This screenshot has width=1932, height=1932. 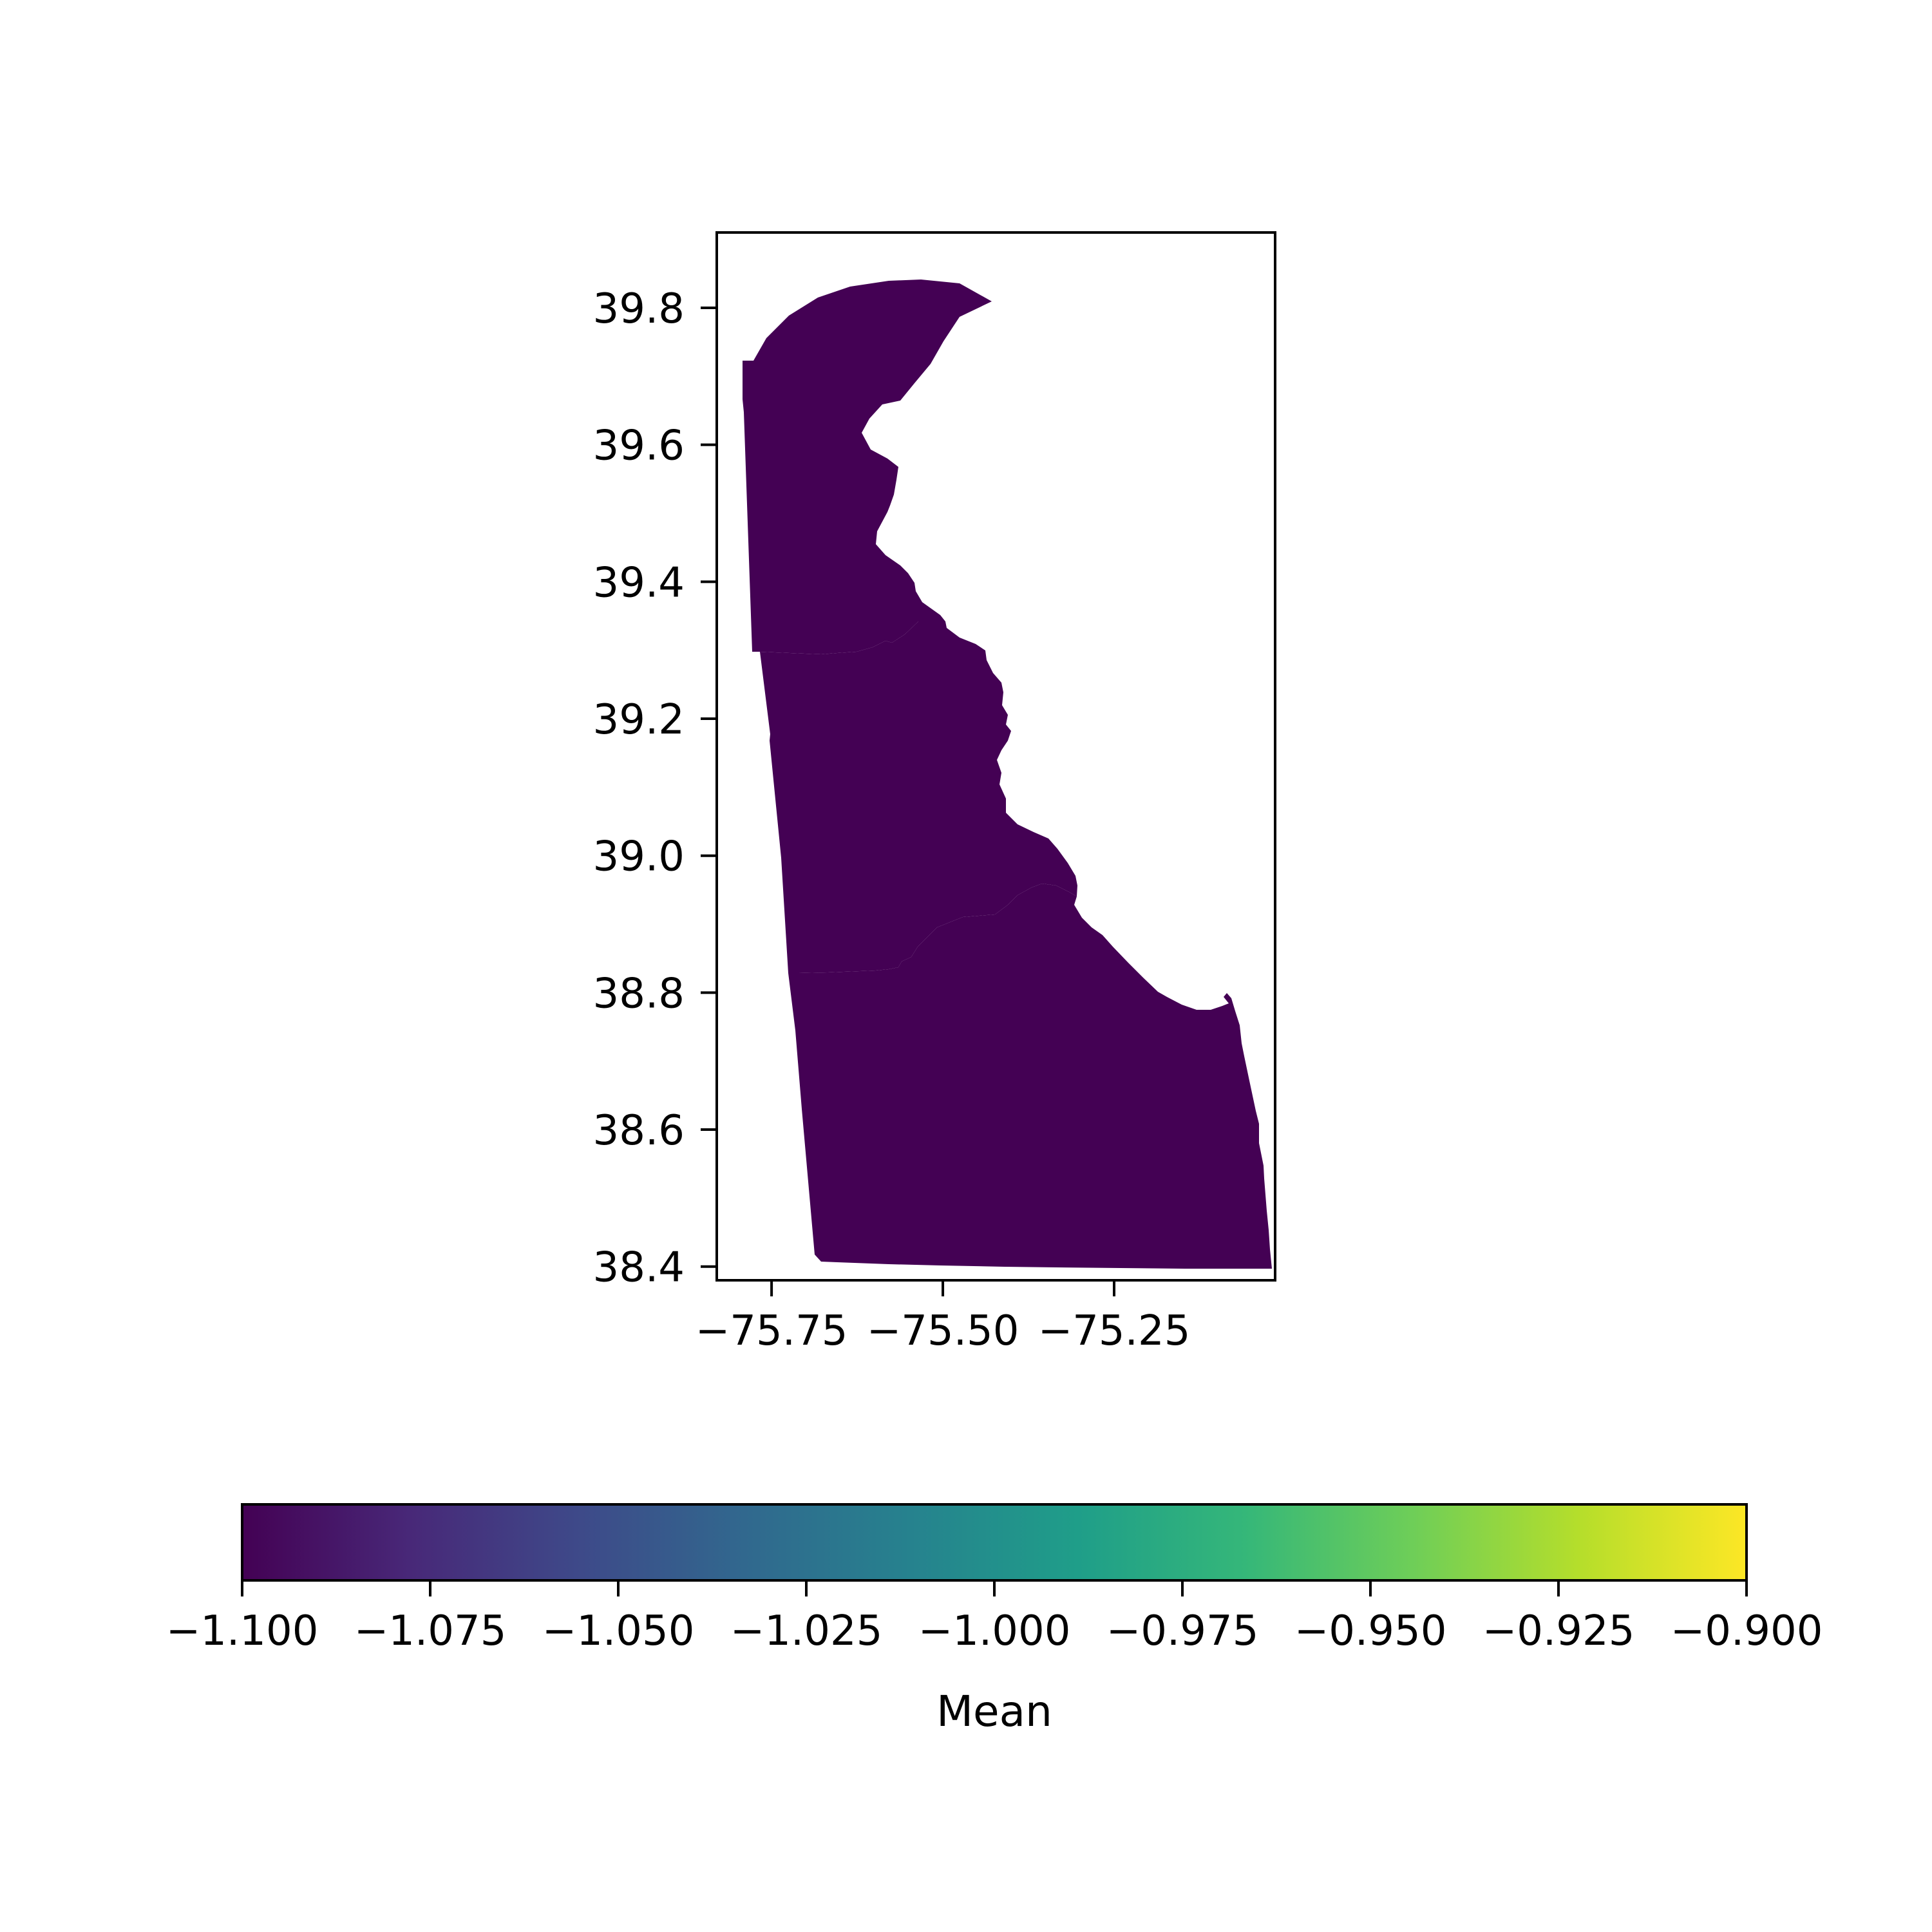 What do you see at coordinates (1370, 1631) in the screenshot?
I see `colorbar-tick-label: −0.950` at bounding box center [1370, 1631].